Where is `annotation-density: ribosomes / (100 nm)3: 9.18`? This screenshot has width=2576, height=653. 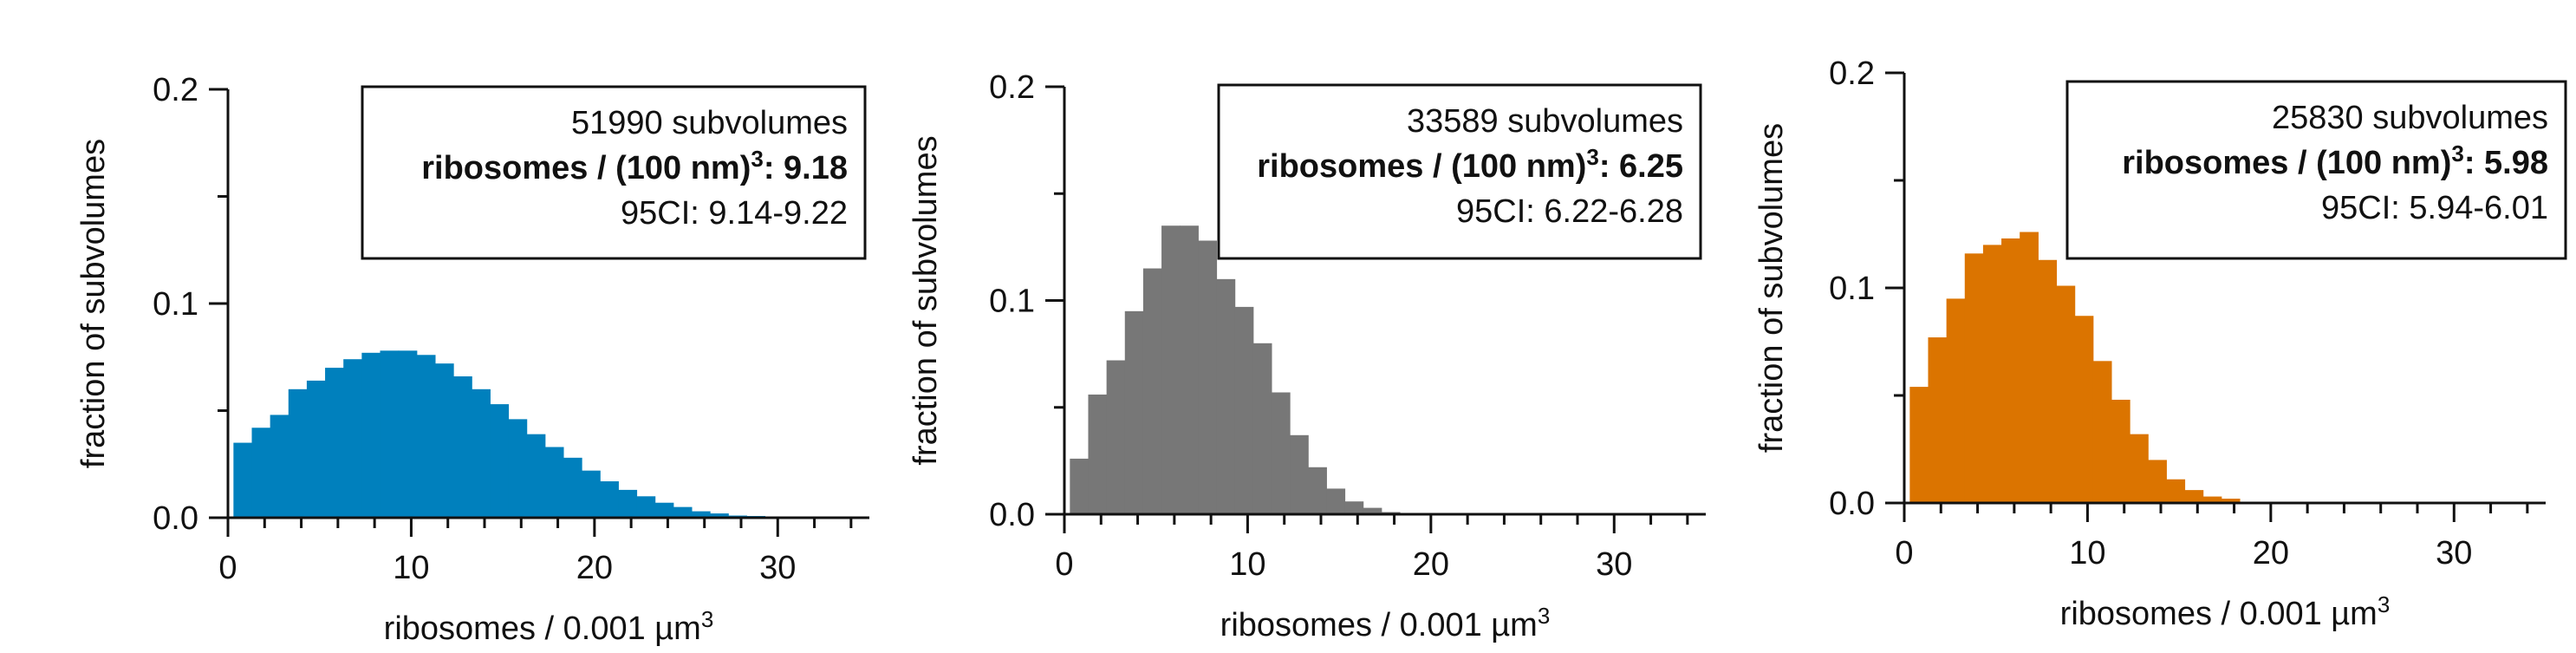 annotation-density: ribosomes / (100 nm)3: 9.18 is located at coordinates (634, 166).